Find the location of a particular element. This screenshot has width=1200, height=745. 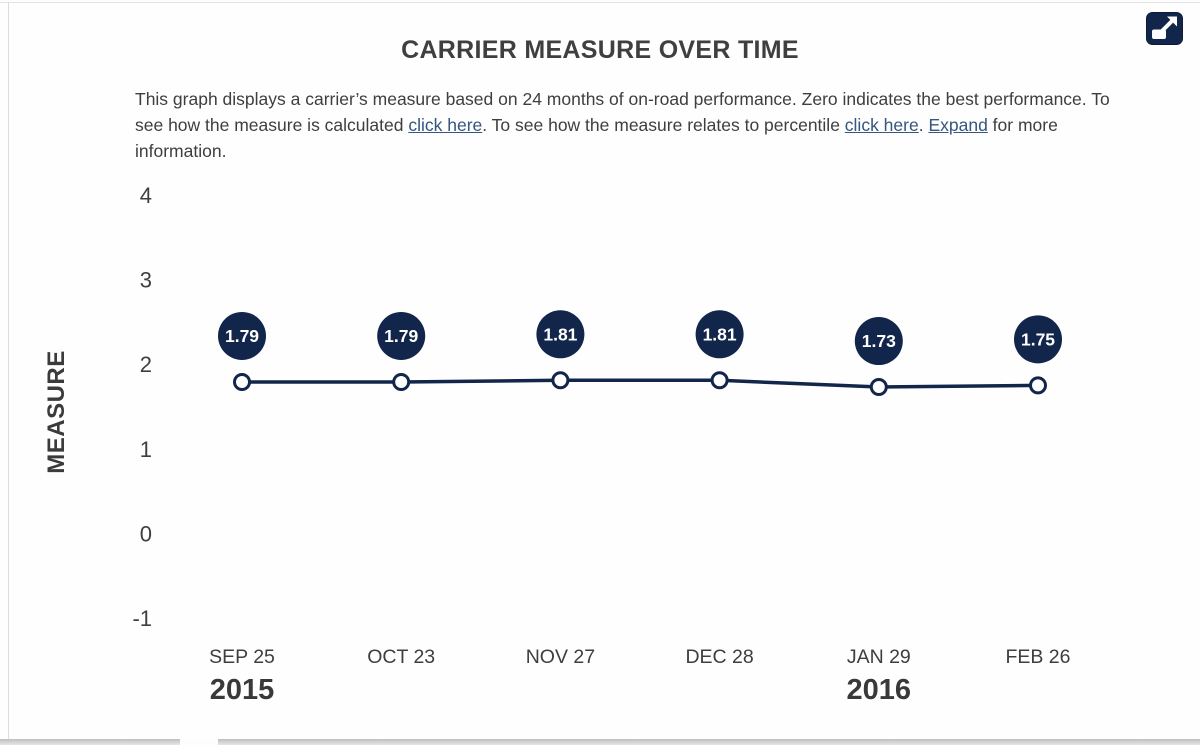

x-axis-year-label: 2016 is located at coordinates (879, 690).